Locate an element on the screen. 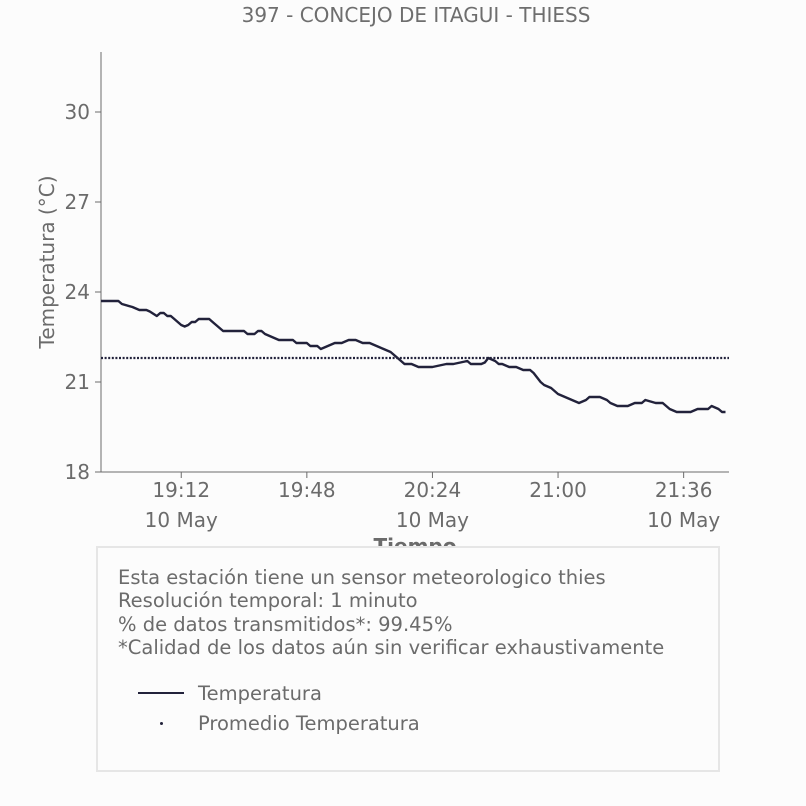 Image resolution: width=806 pixels, height=806 pixels. series-line-temperatura is located at coordinates (413, 356).